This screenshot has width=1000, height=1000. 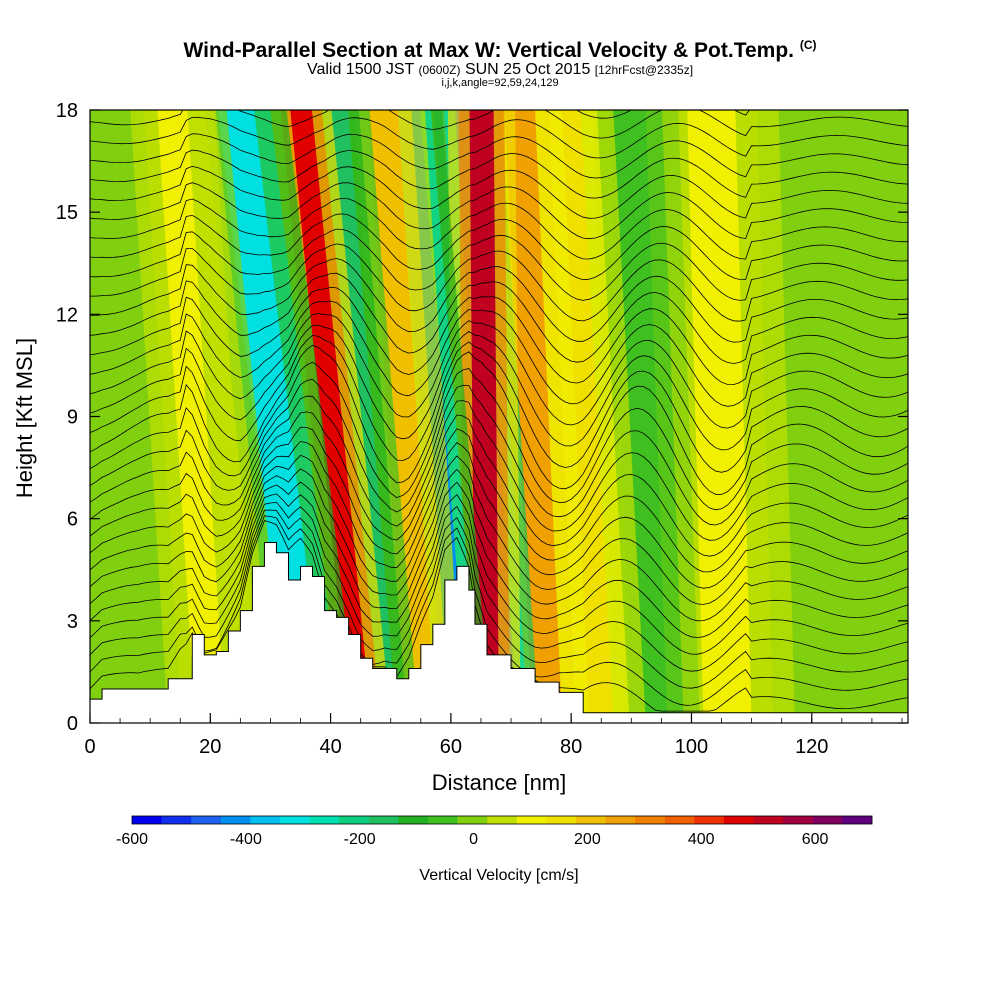 I want to click on x-tick-label-80: 80, so click(x=571, y=747).